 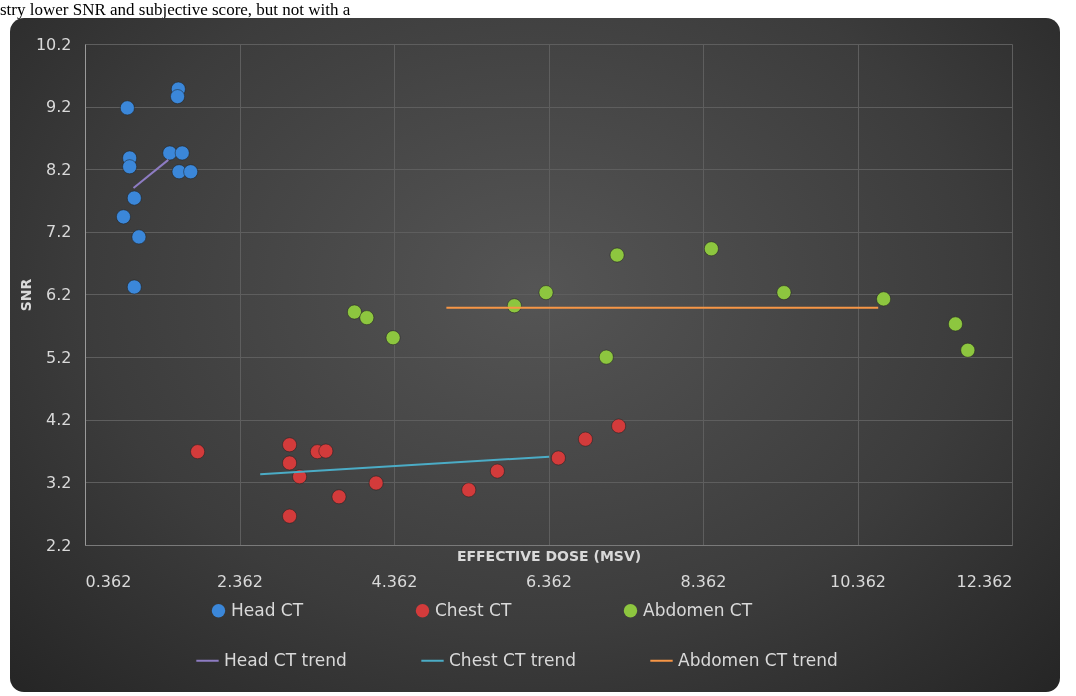 I want to click on legend-label: Chest CT, so click(x=473, y=609).